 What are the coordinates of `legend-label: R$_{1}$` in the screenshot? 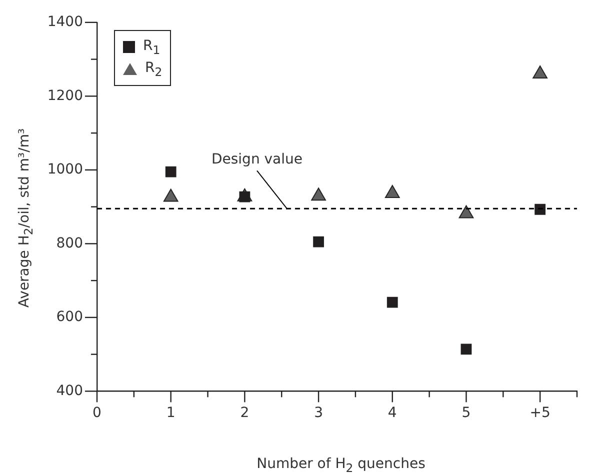 It's located at (151, 47).